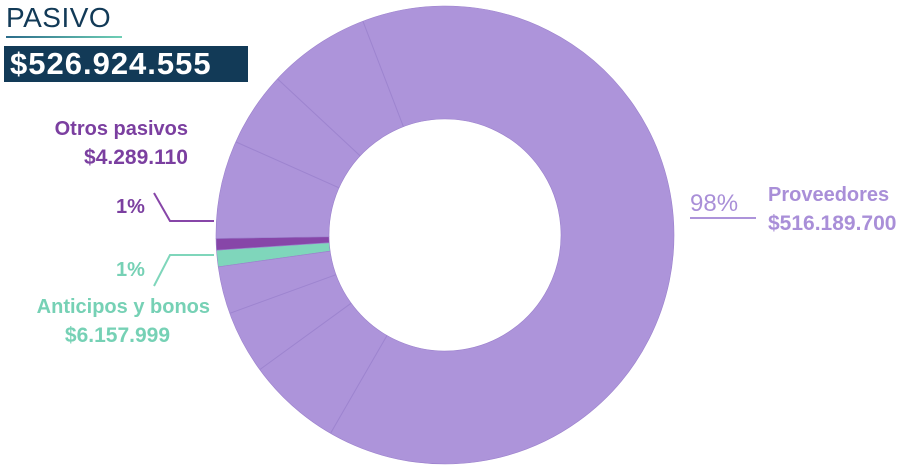  Describe the element at coordinates (64, 37) in the screenshot. I see `title-underline` at that location.